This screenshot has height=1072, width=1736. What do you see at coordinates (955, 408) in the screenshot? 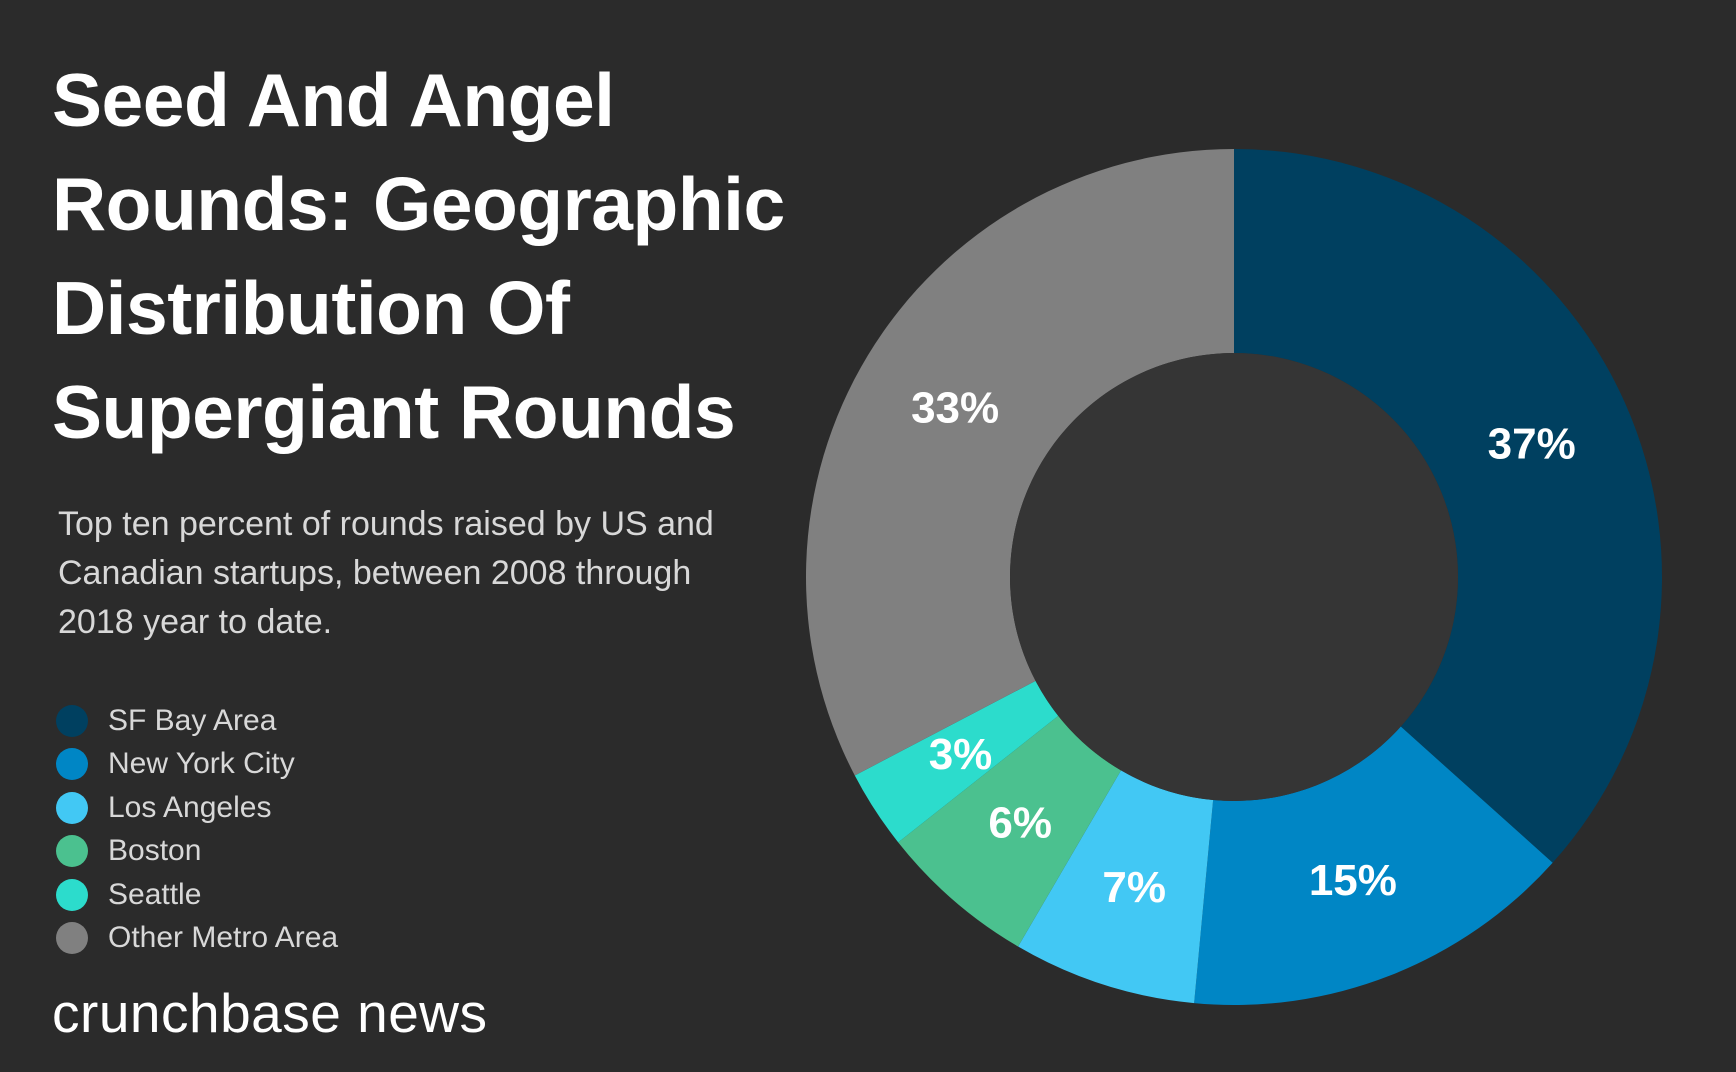
I see `slice-label-other-metro-area: 33%` at bounding box center [955, 408].